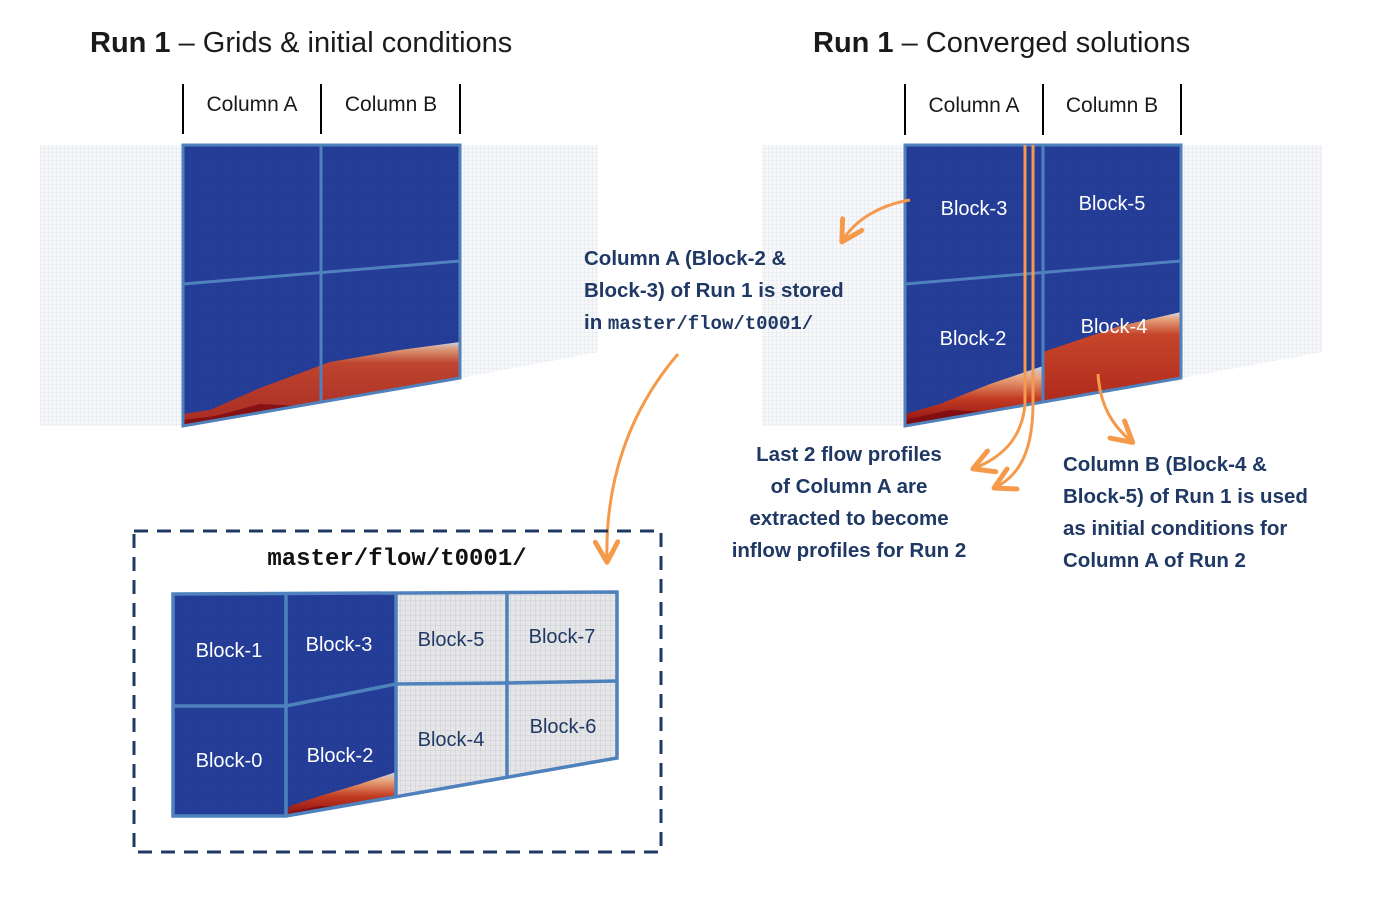 This screenshot has height=897, width=1384. What do you see at coordinates (1165, 464) in the screenshot?
I see `initial-note-line: Column B (Block-4 &` at bounding box center [1165, 464].